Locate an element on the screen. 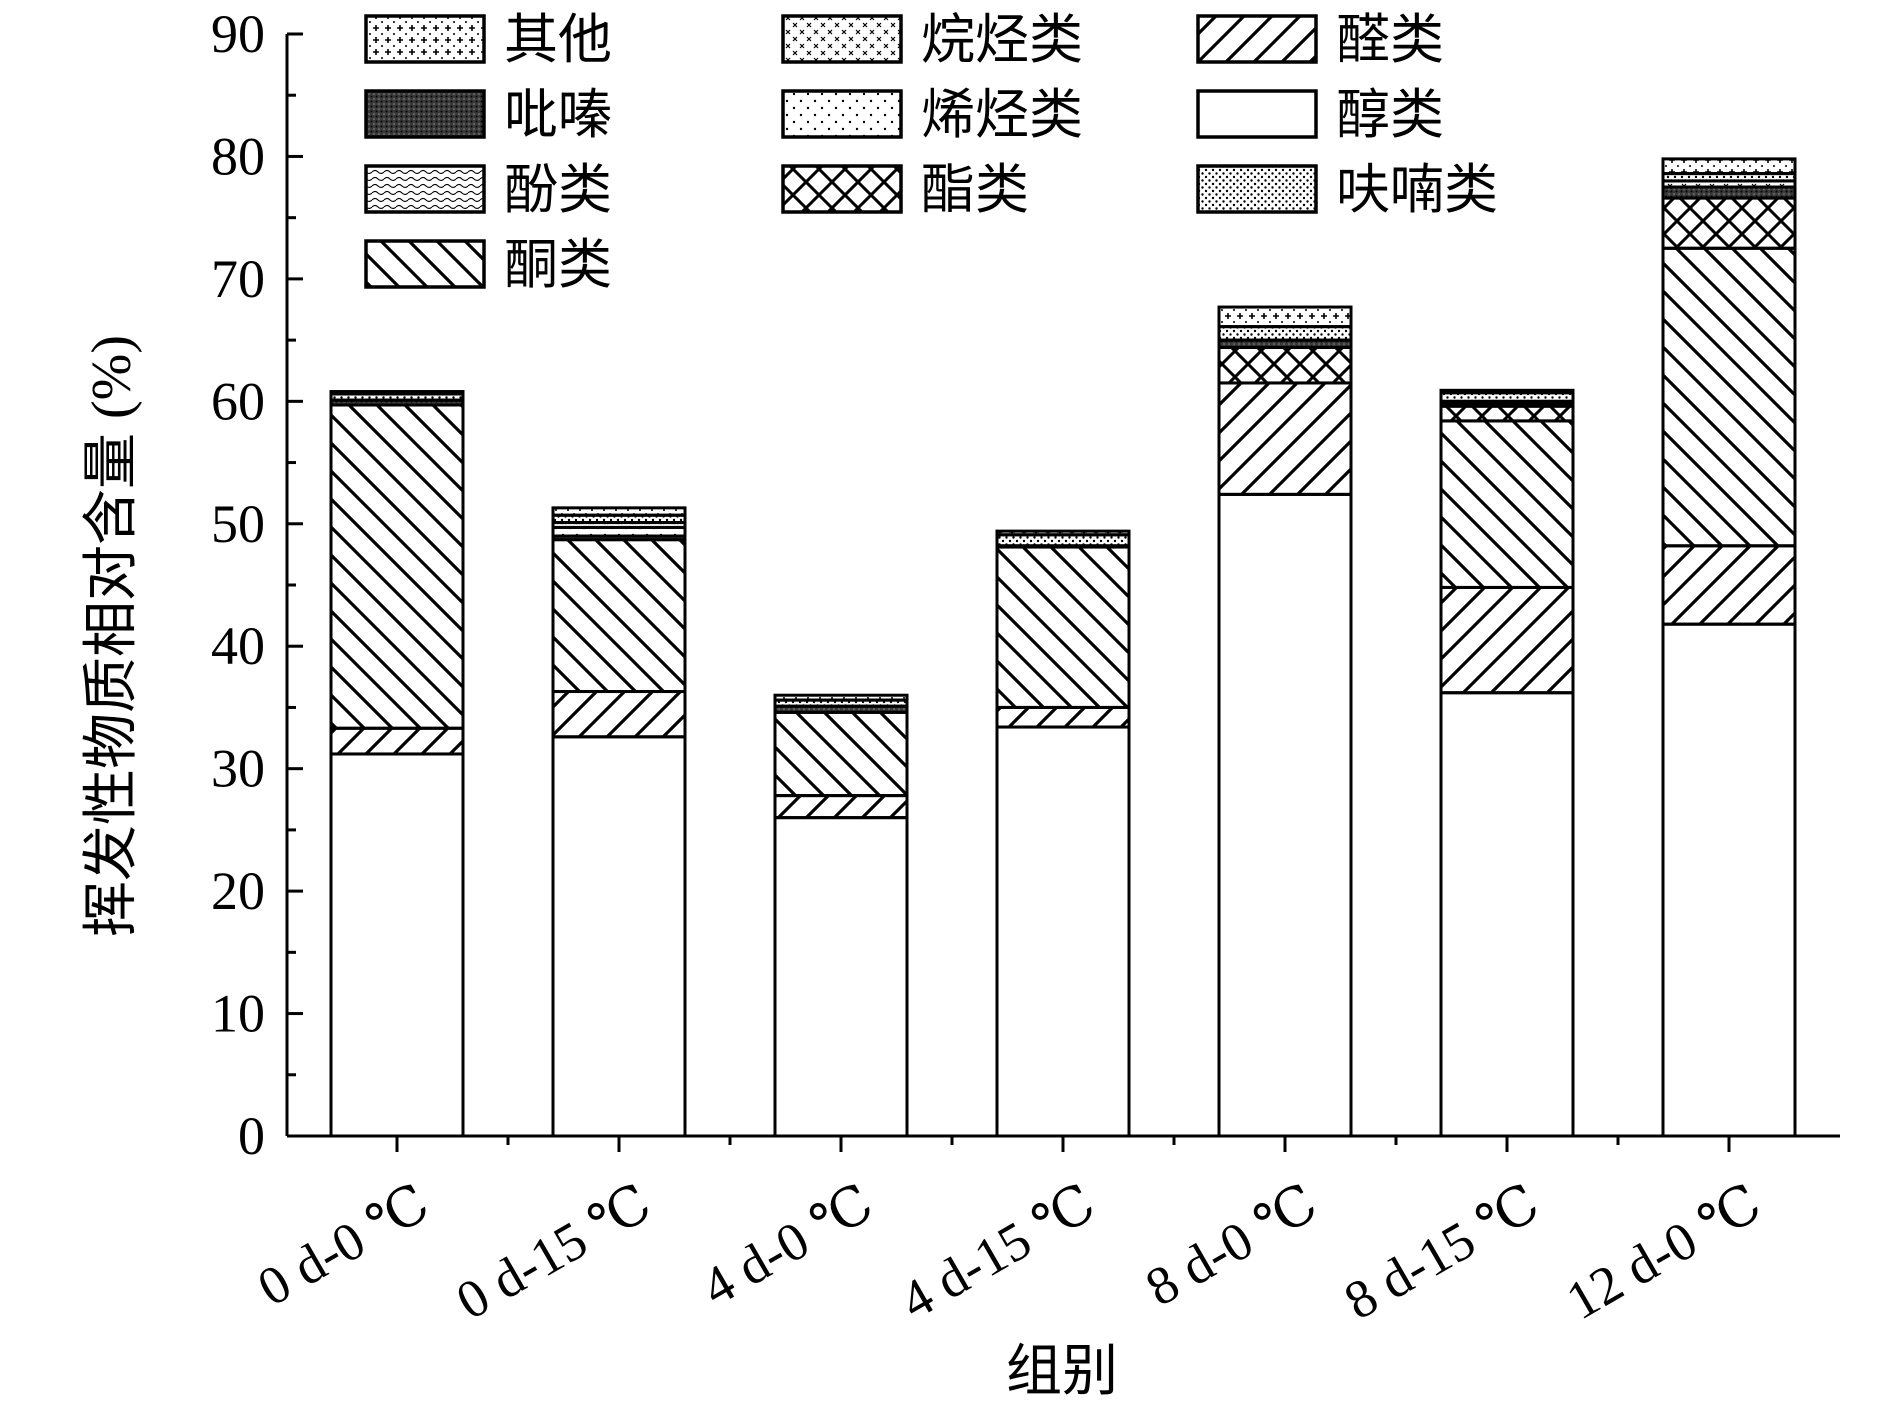 The height and width of the screenshot is (1413, 1890). x-tick-label: 4 d-15 ℃ is located at coordinates (997, 1251).